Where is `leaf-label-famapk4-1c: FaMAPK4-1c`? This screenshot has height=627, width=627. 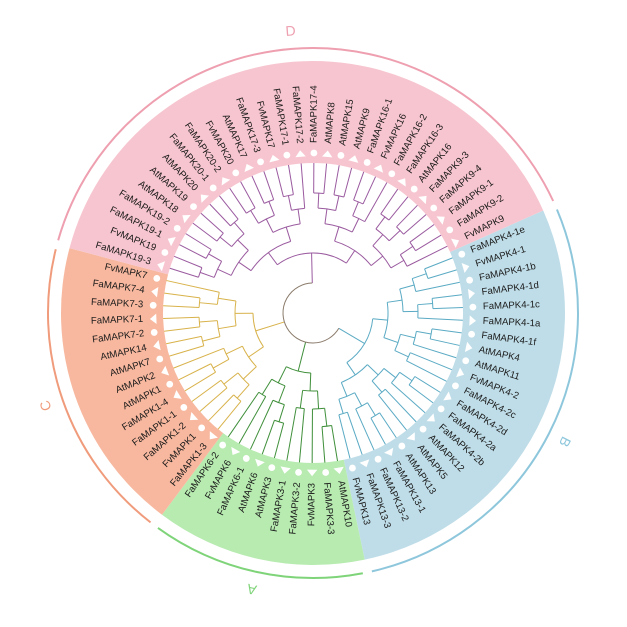
leaf-label-famapk4-1c: FaMAPK4-1c is located at coordinates (512, 305).